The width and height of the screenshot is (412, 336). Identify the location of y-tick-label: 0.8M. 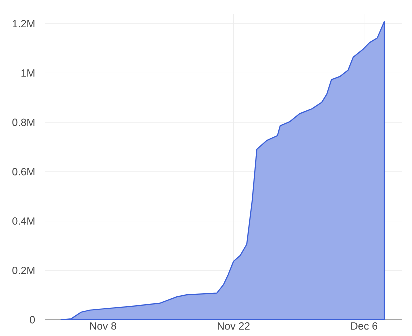
(23, 122).